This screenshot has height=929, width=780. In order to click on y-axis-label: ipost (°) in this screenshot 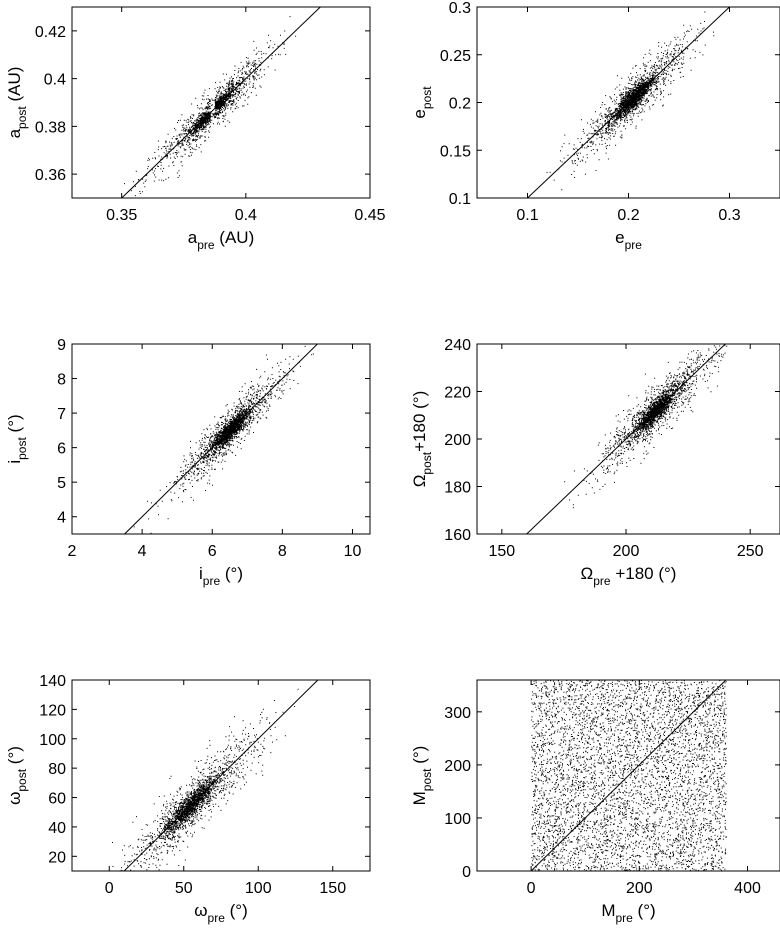, I will do `click(17, 438)`.